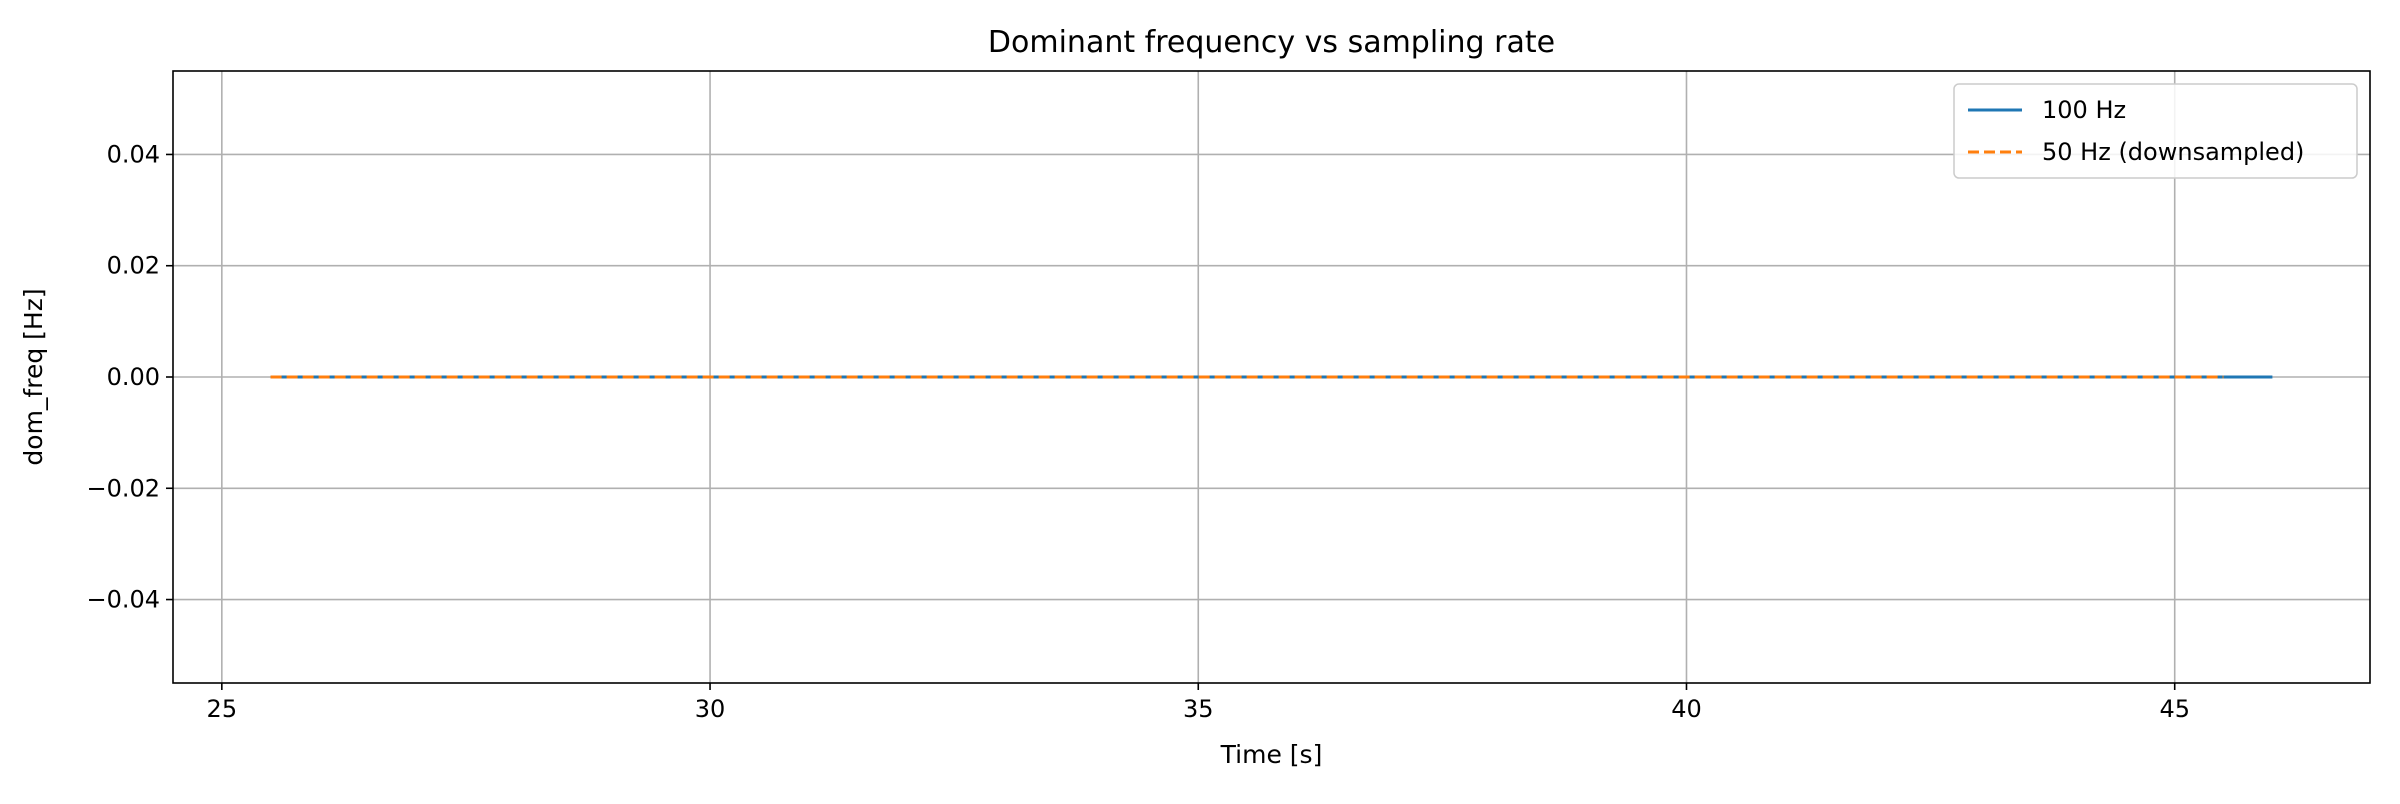 This screenshot has height=804, width=2400. What do you see at coordinates (2174, 709) in the screenshot?
I see `x-tick-label: 45` at bounding box center [2174, 709].